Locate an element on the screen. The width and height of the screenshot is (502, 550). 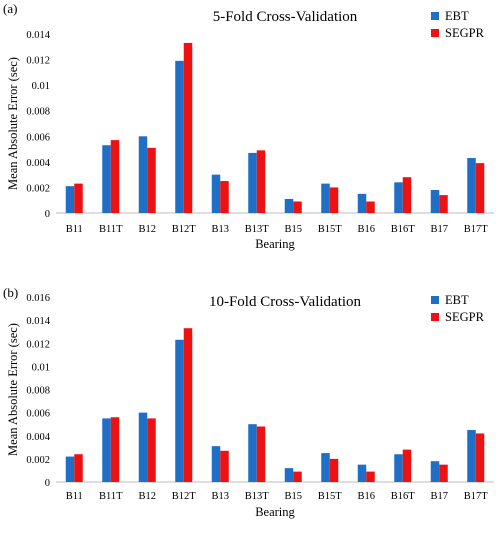
chart2-bar-segpr-b16 is located at coordinates (370, 476).